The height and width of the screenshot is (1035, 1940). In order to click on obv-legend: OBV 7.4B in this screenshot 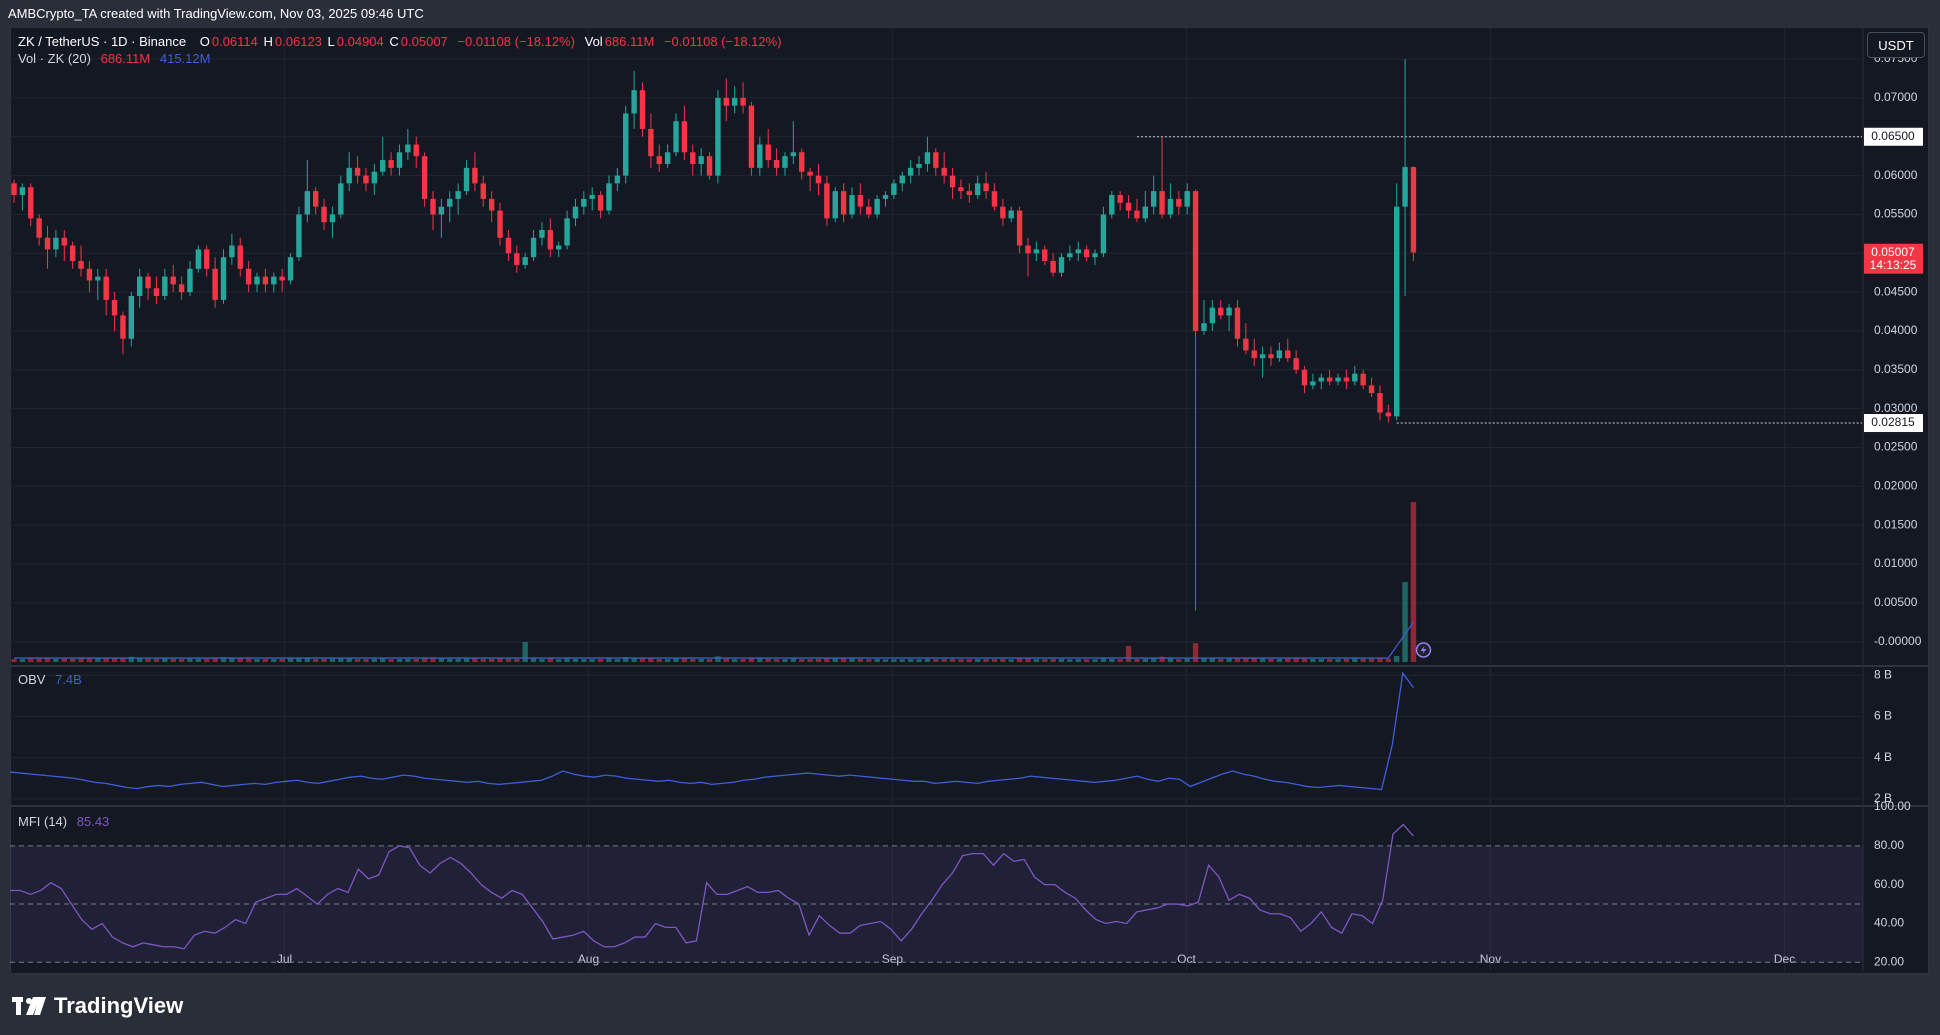, I will do `click(51, 679)`.